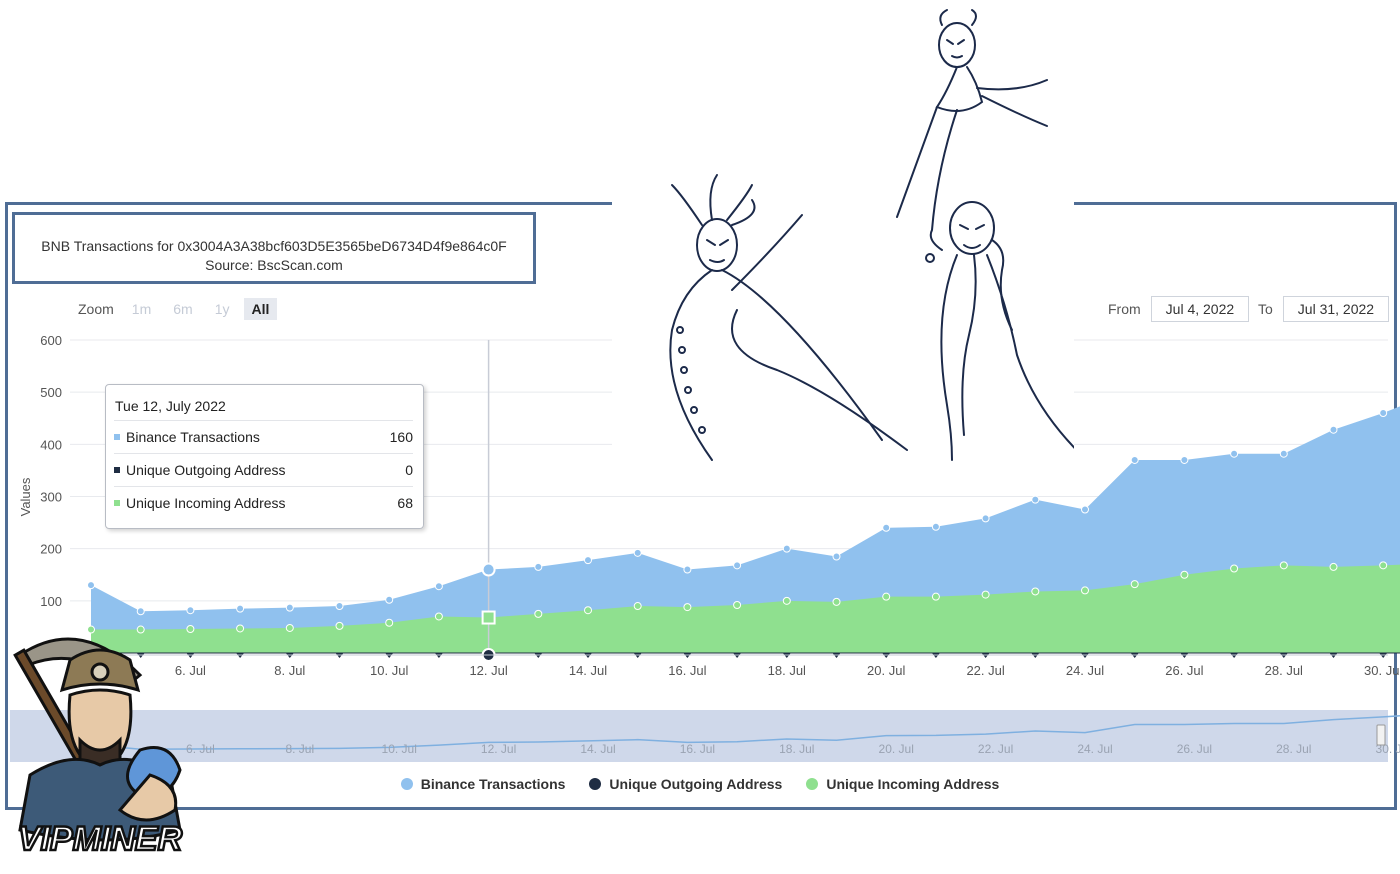 The width and height of the screenshot is (1400, 874). What do you see at coordinates (1381, 735) in the screenshot?
I see `navigator-handle-icon` at bounding box center [1381, 735].